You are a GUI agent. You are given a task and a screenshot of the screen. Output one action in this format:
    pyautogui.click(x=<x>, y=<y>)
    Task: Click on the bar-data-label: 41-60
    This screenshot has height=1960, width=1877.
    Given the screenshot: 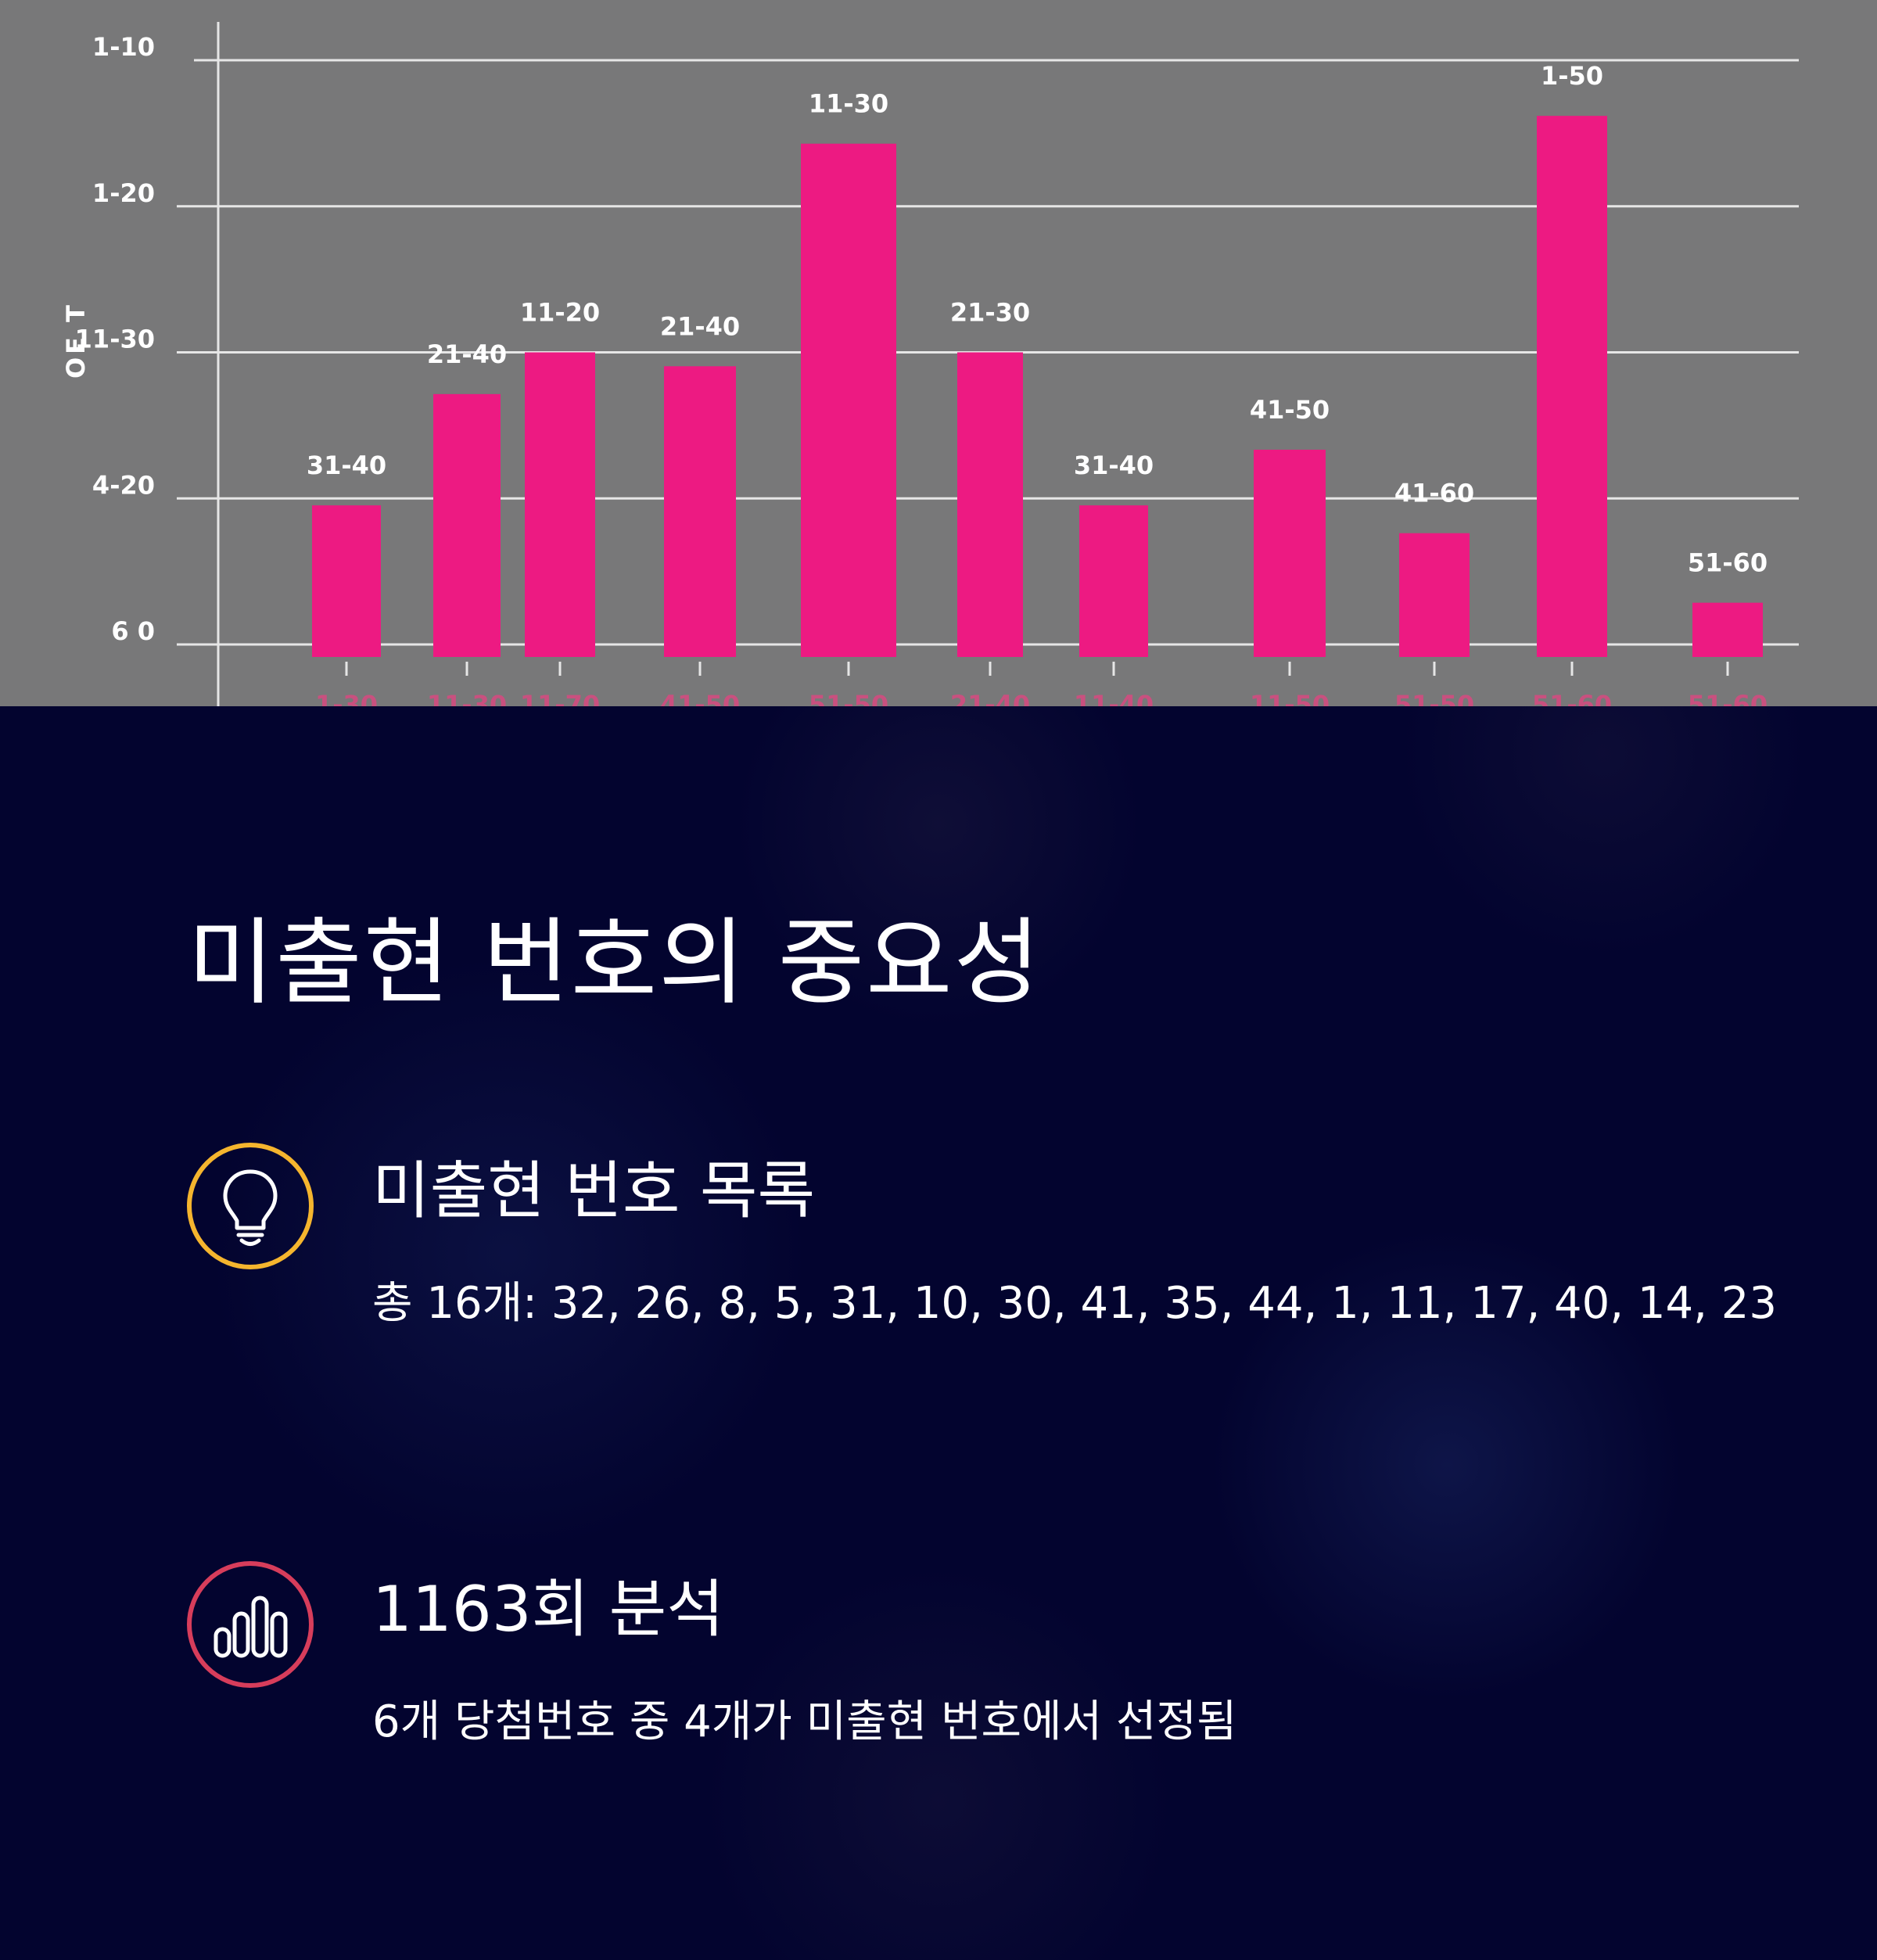 What is the action you would take?
    pyautogui.click(x=1434, y=493)
    